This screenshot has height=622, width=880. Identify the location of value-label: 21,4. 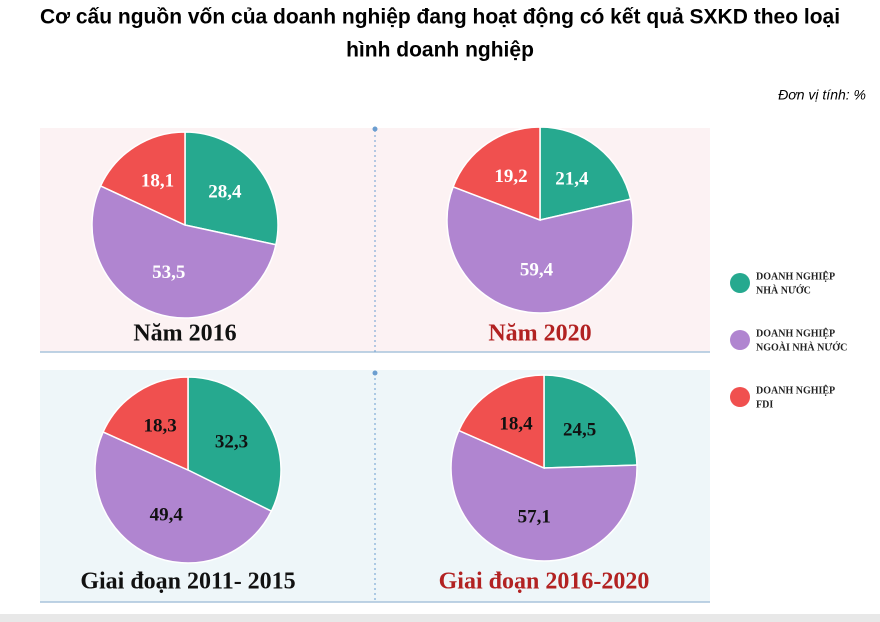
(572, 178).